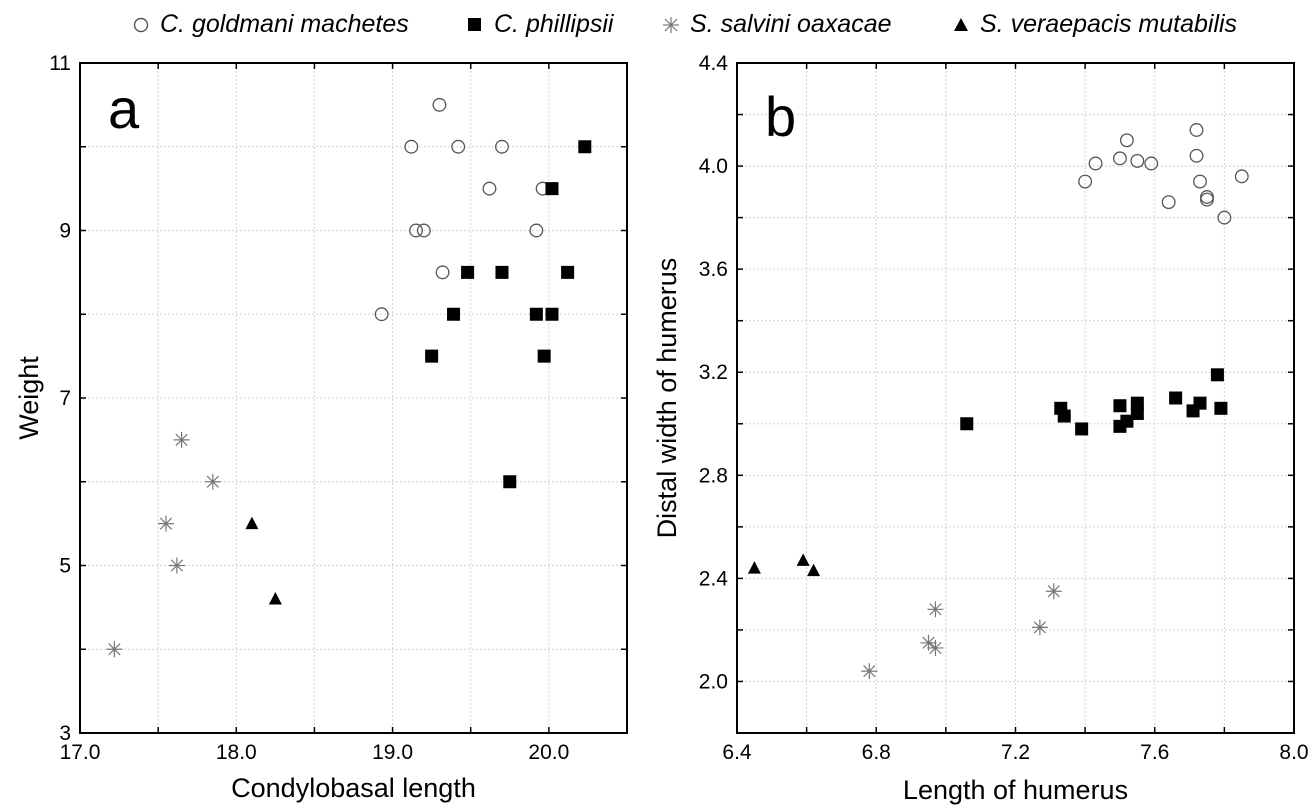  Describe the element at coordinates (780, 116) in the screenshot. I see `panel-label: b` at that location.